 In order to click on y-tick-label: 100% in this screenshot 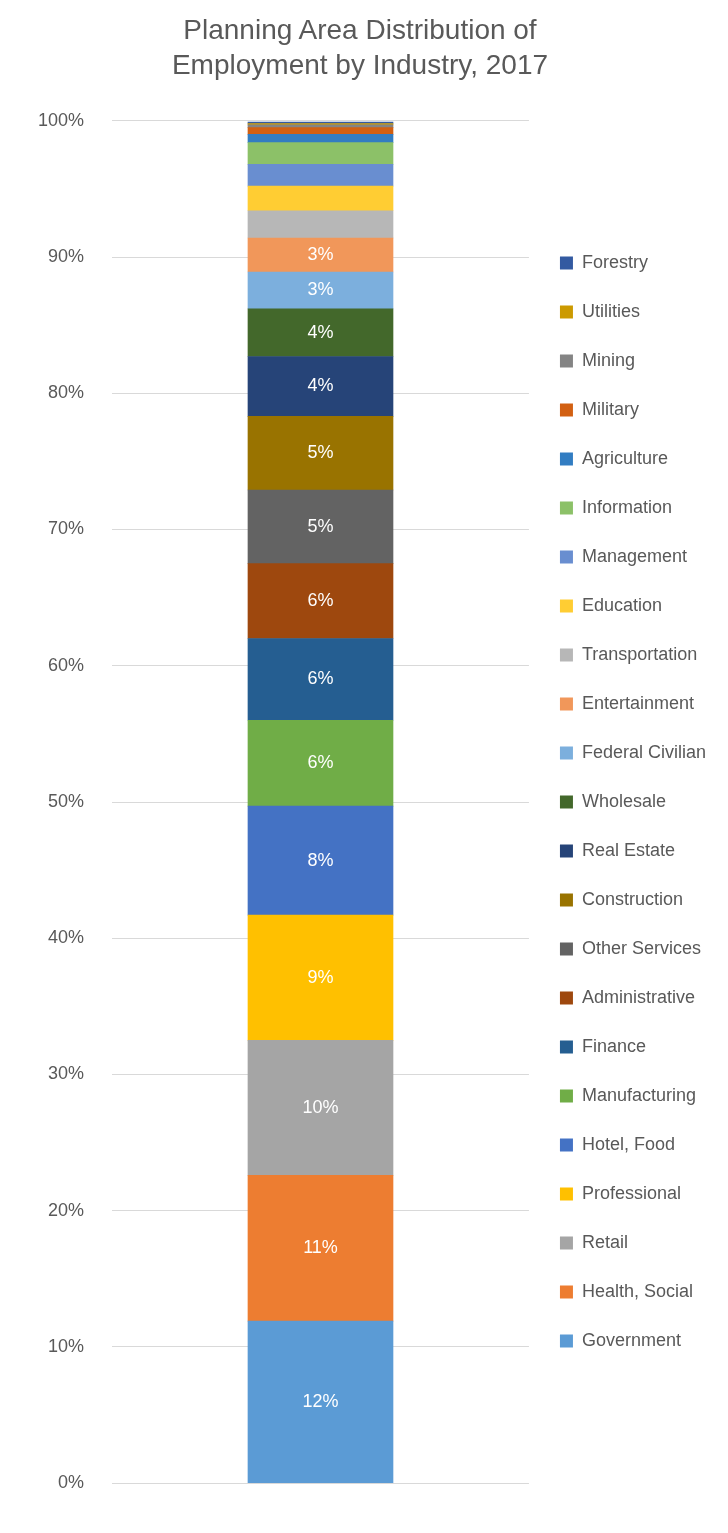, I will do `click(61, 119)`.